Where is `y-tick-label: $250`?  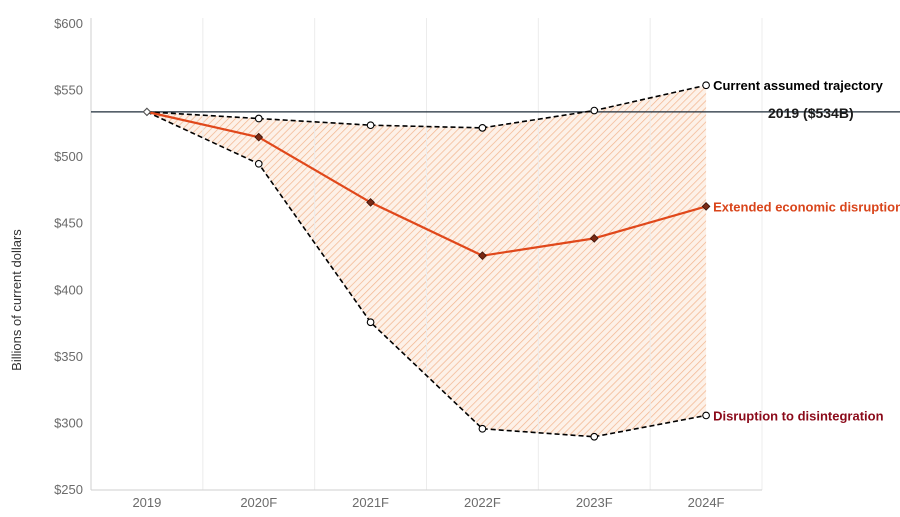
y-tick-label: $250 is located at coordinates (68, 489).